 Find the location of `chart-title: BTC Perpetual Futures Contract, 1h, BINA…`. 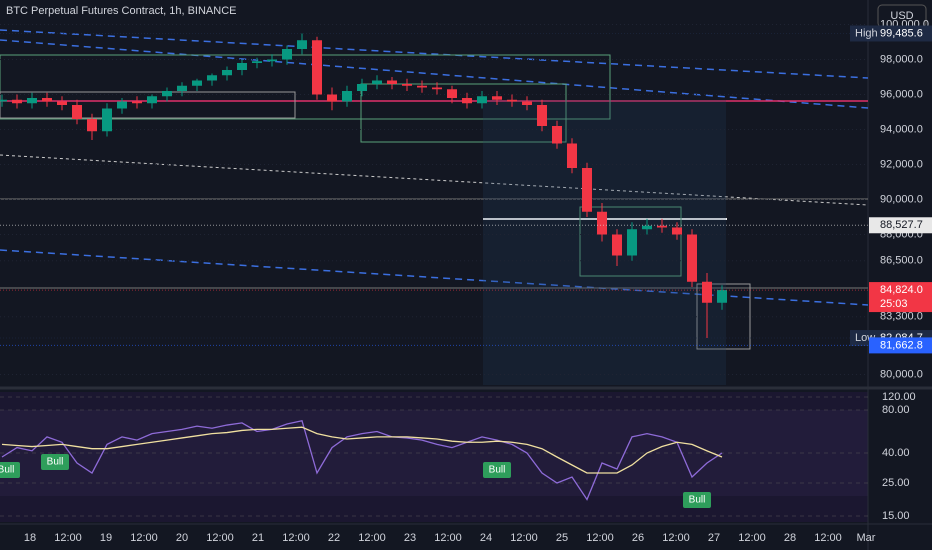

chart-title: BTC Perpetual Futures Contract, 1h, BINA… is located at coordinates (121, 11).